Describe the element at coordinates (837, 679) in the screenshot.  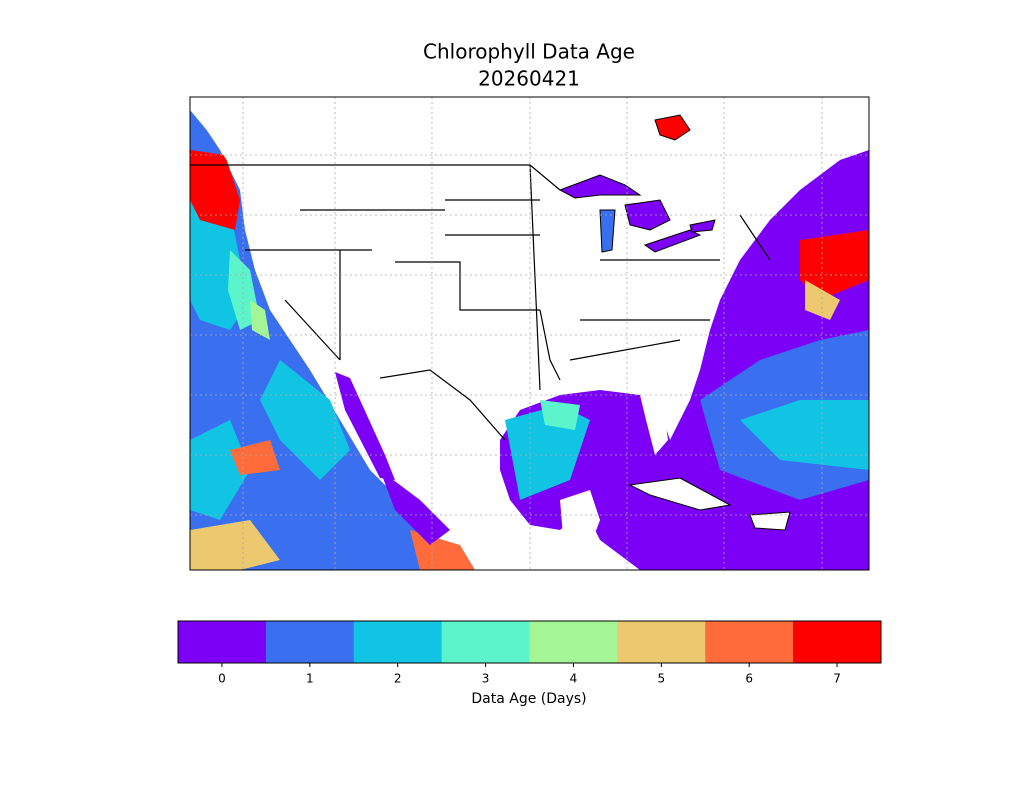
I see `colorbar-tick-label: 7` at that location.